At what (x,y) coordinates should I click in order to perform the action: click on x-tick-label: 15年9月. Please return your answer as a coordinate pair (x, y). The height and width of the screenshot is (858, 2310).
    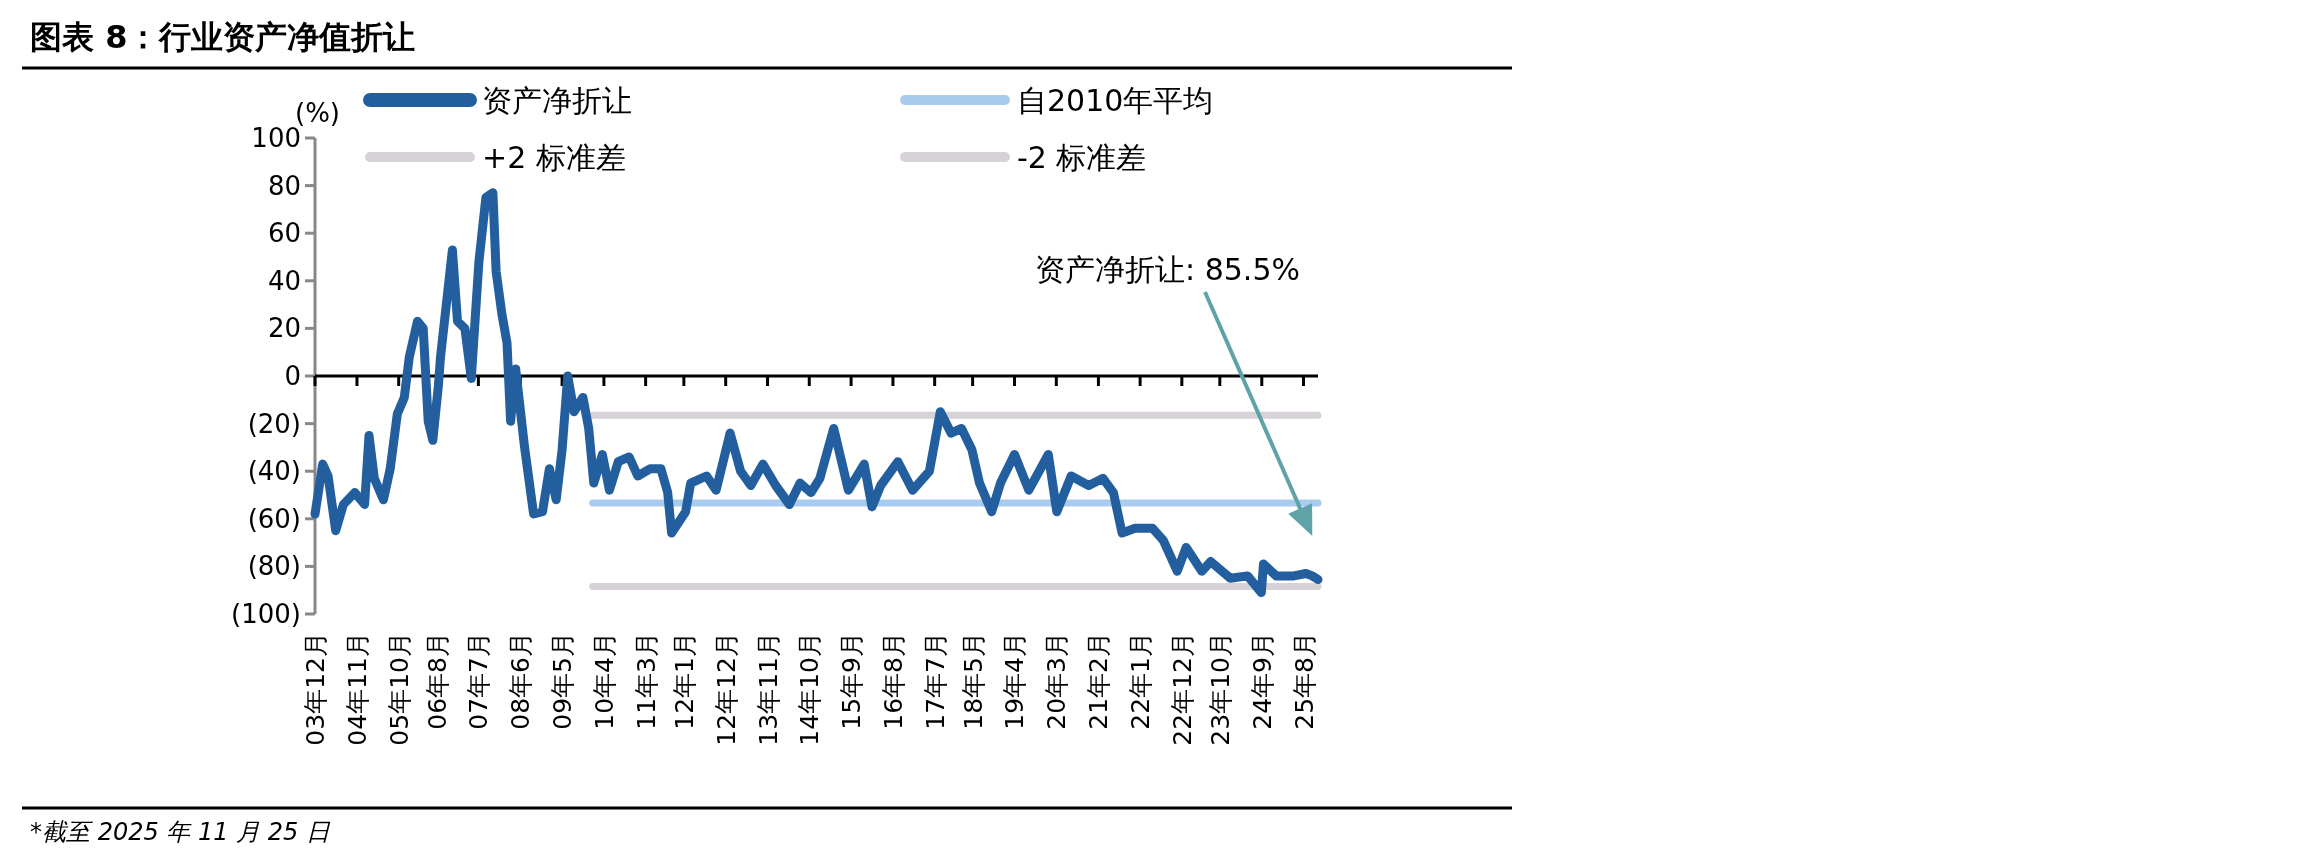
    Looking at the image, I should click on (852, 681).